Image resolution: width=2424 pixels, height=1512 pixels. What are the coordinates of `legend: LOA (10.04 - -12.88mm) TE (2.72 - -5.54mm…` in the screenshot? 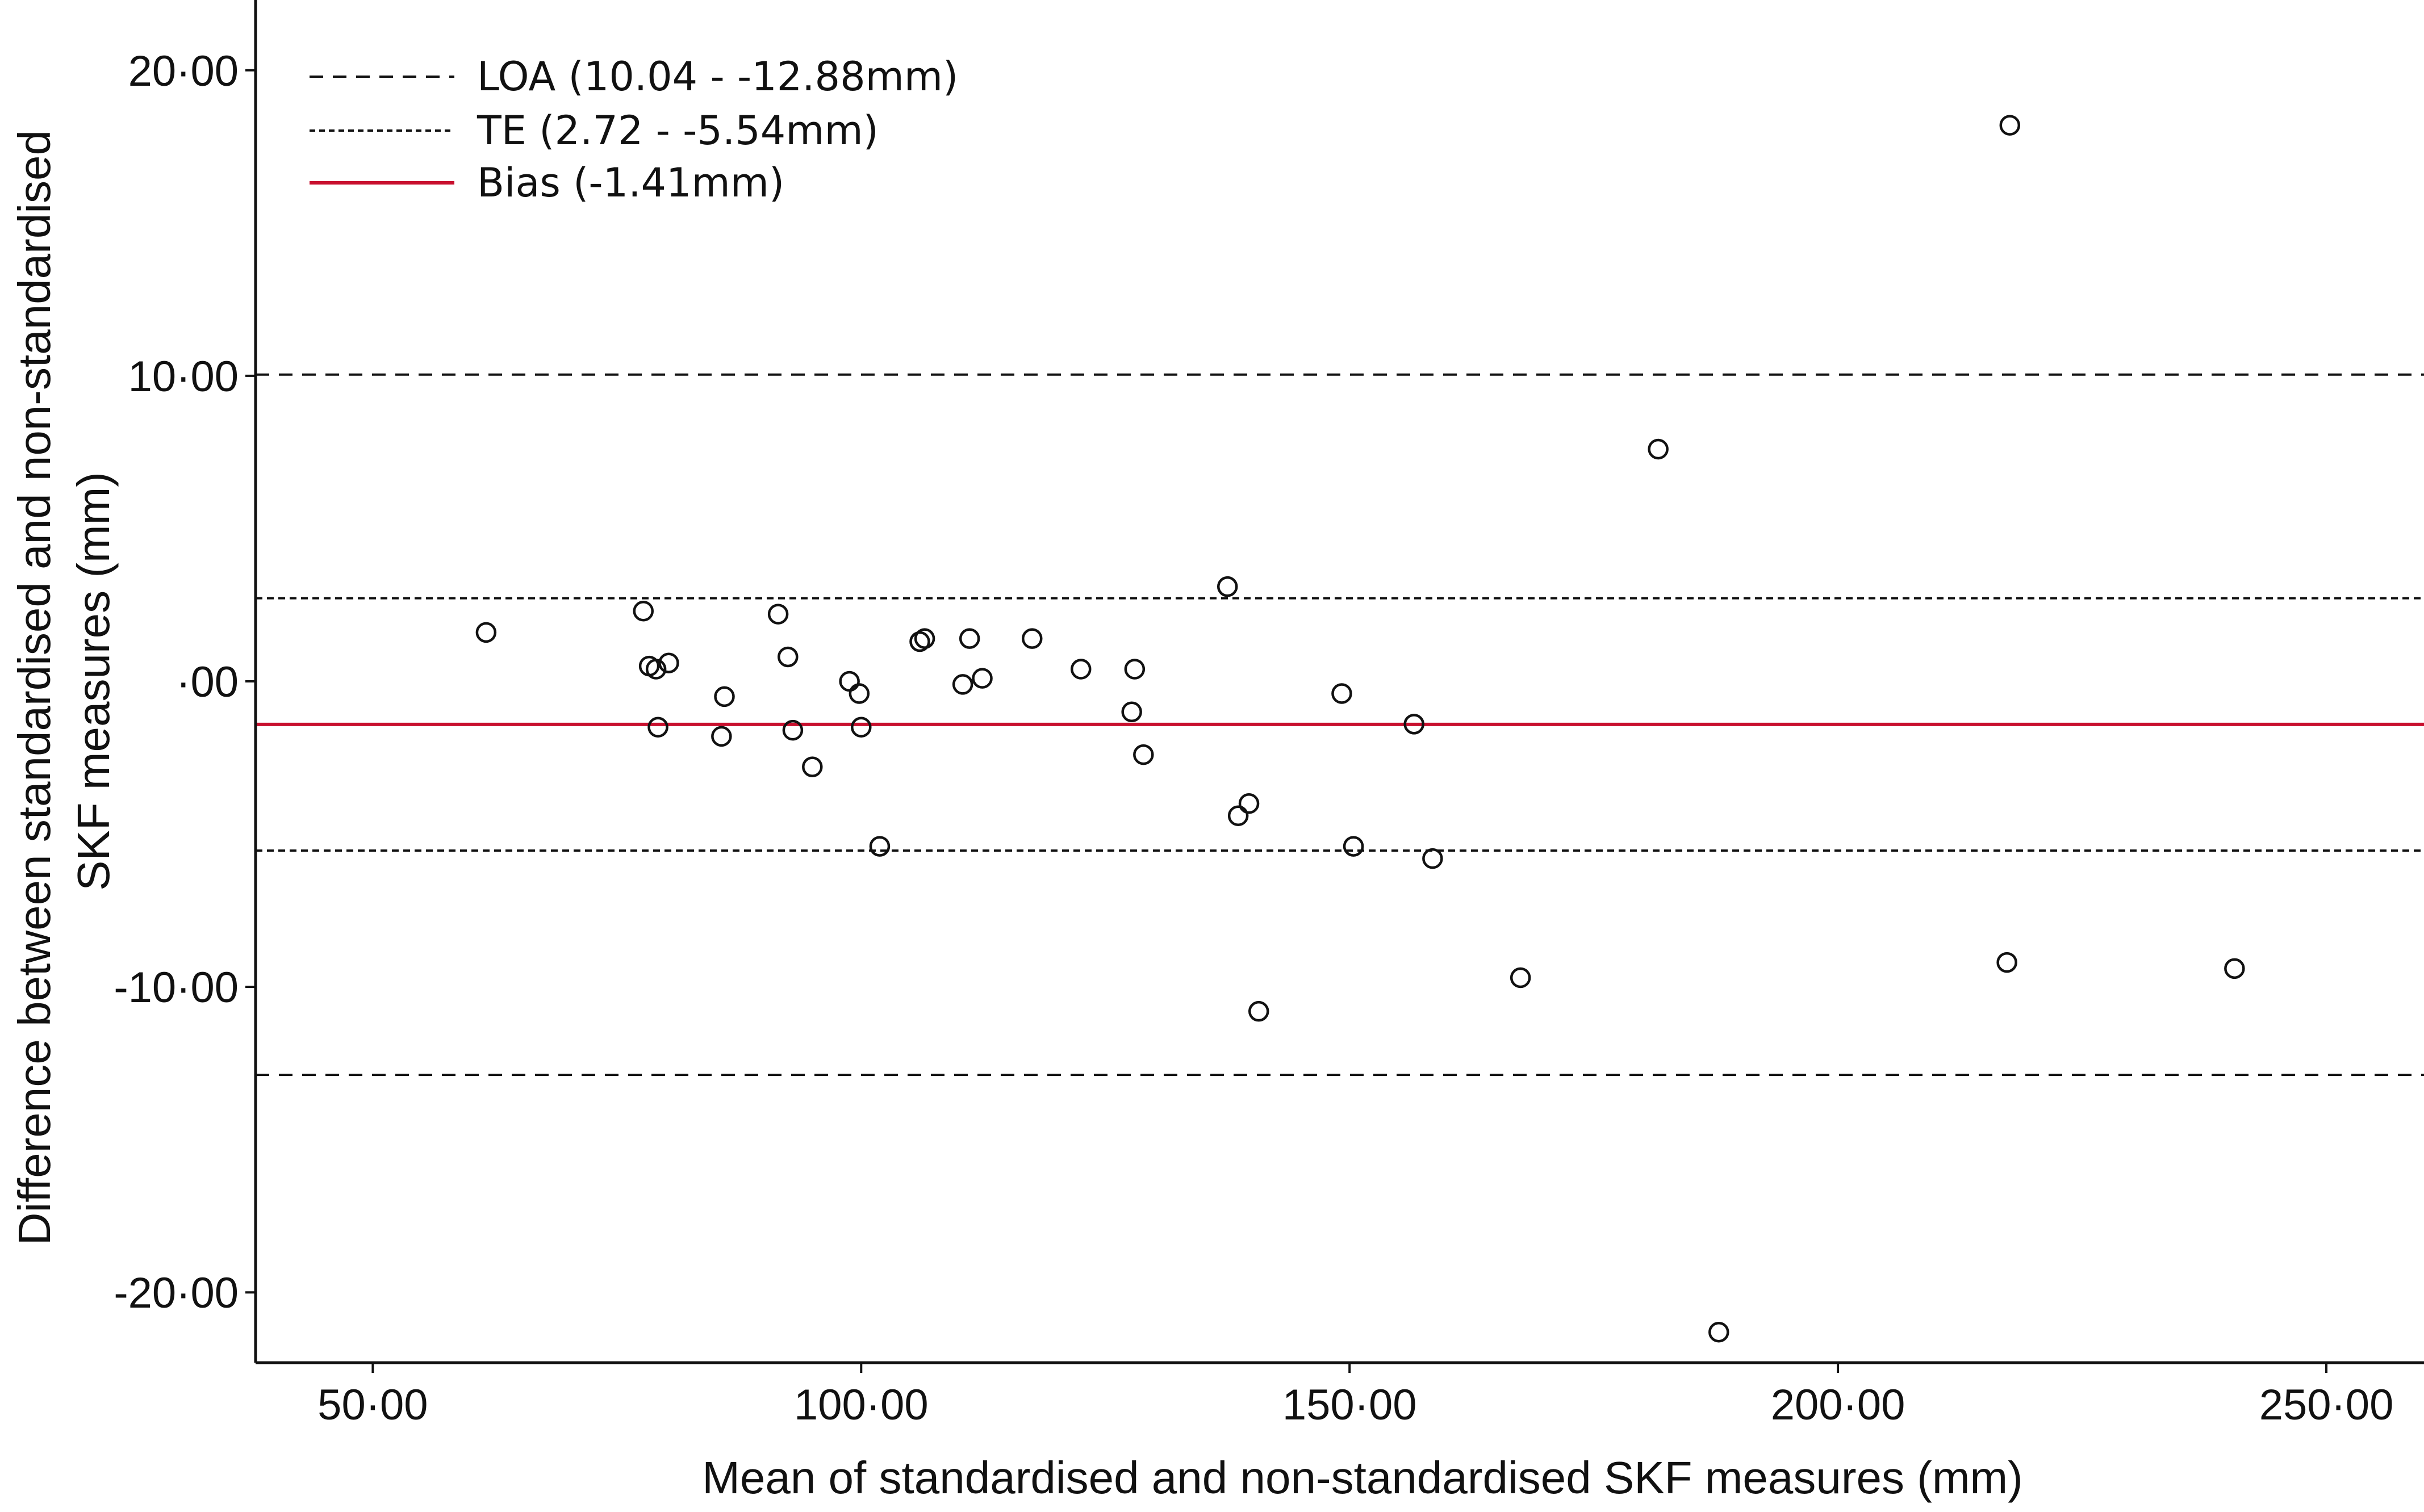 It's located at (634, 129).